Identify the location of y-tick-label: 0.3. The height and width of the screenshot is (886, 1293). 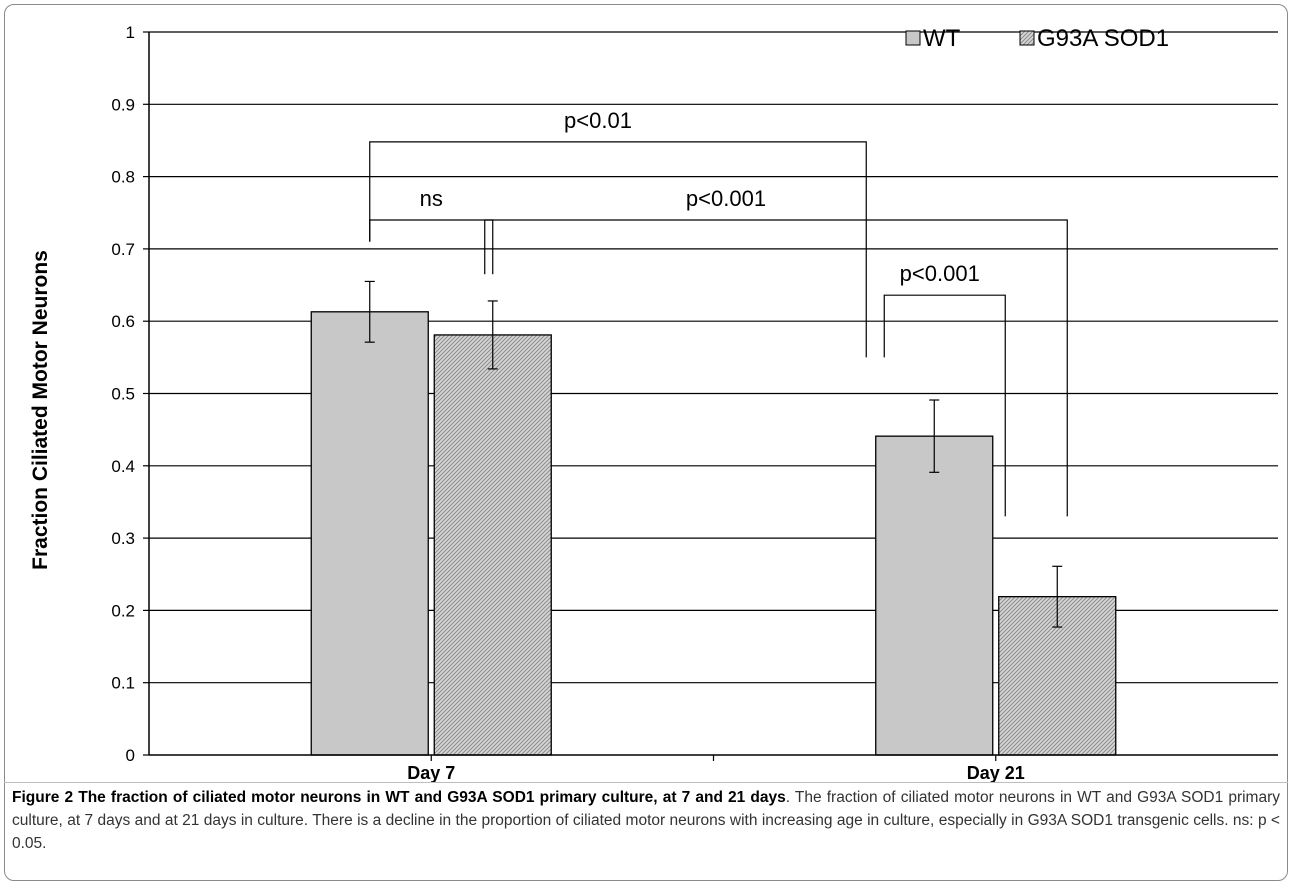
(123, 538).